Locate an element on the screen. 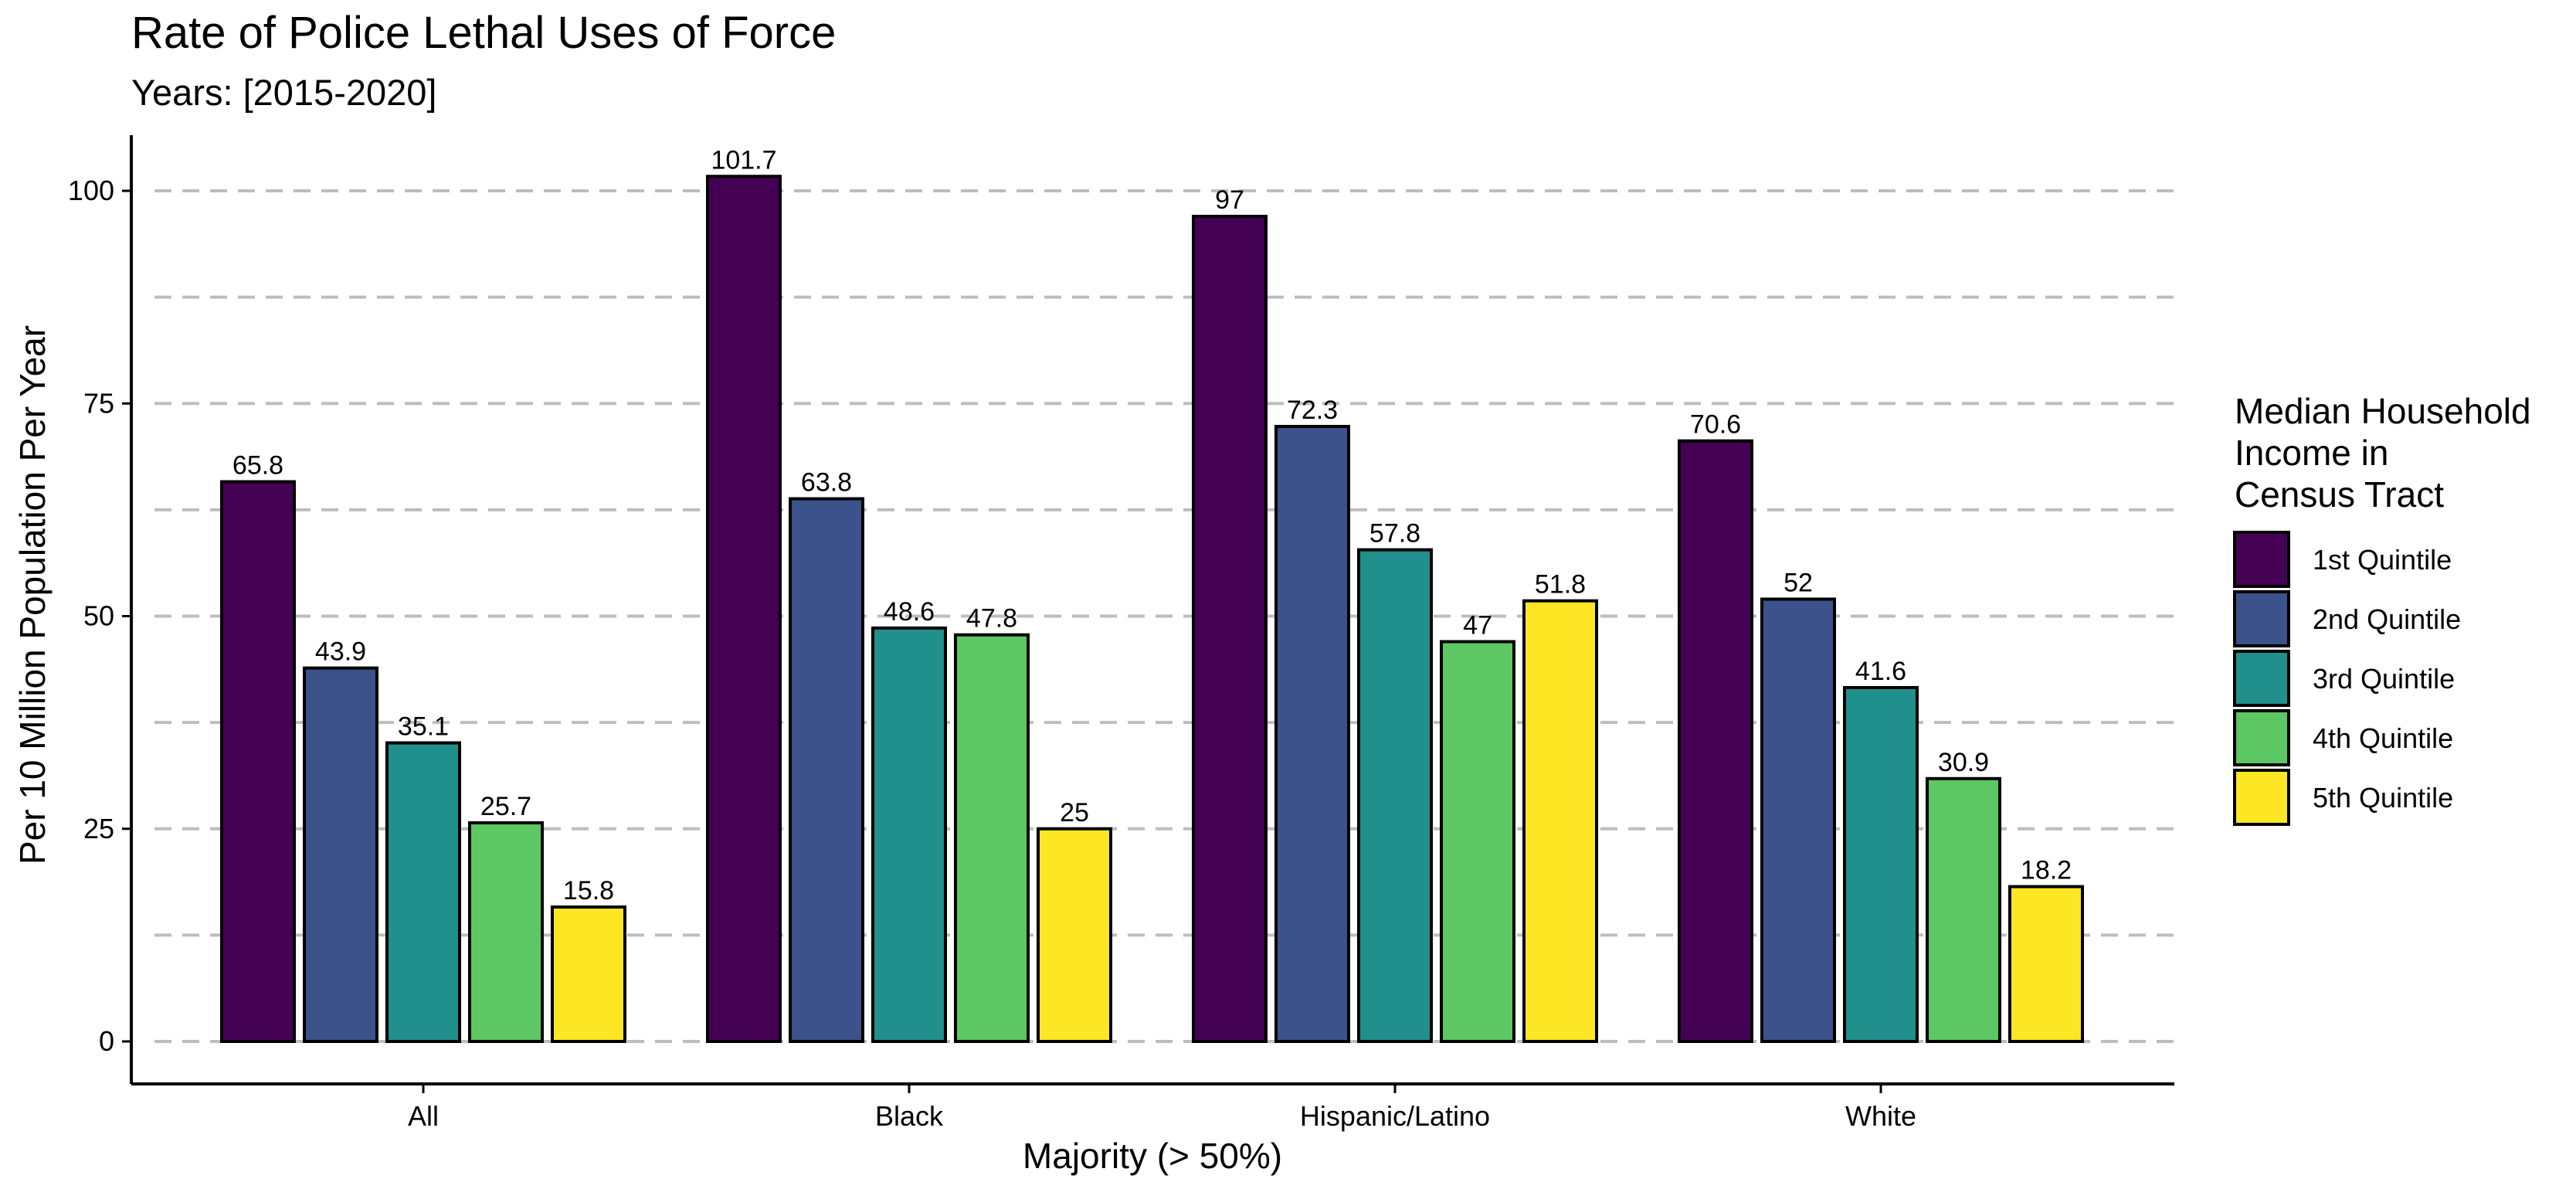 This screenshot has width=2576, height=1189. data-label: 47 is located at coordinates (1477, 625).